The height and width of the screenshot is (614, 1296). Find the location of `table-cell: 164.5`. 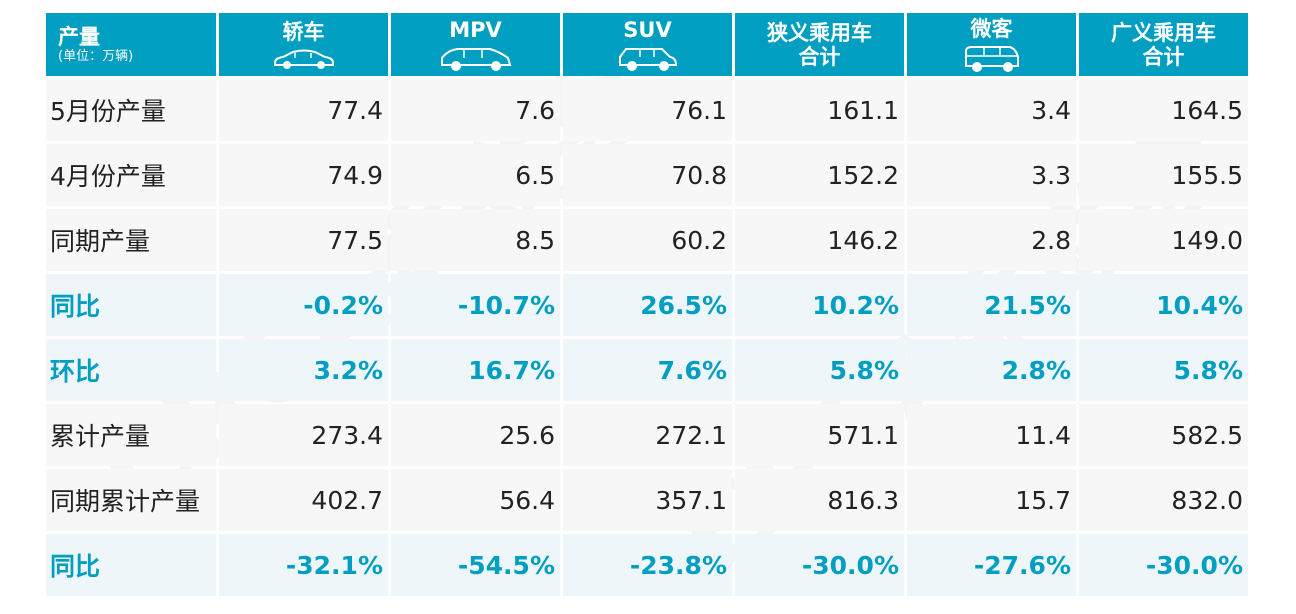

table-cell: 164.5 is located at coordinates (1163, 110).